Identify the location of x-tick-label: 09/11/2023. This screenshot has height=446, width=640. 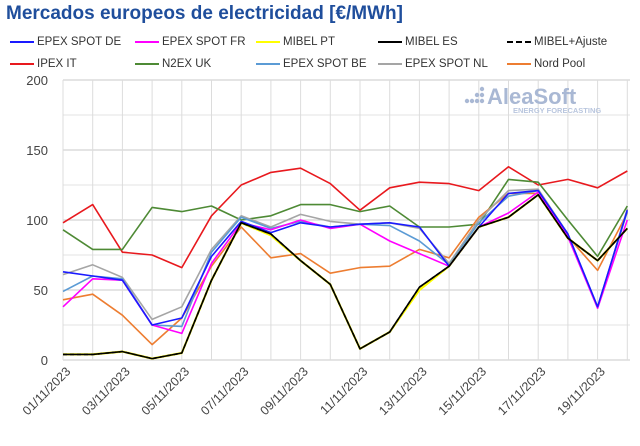
(284, 391).